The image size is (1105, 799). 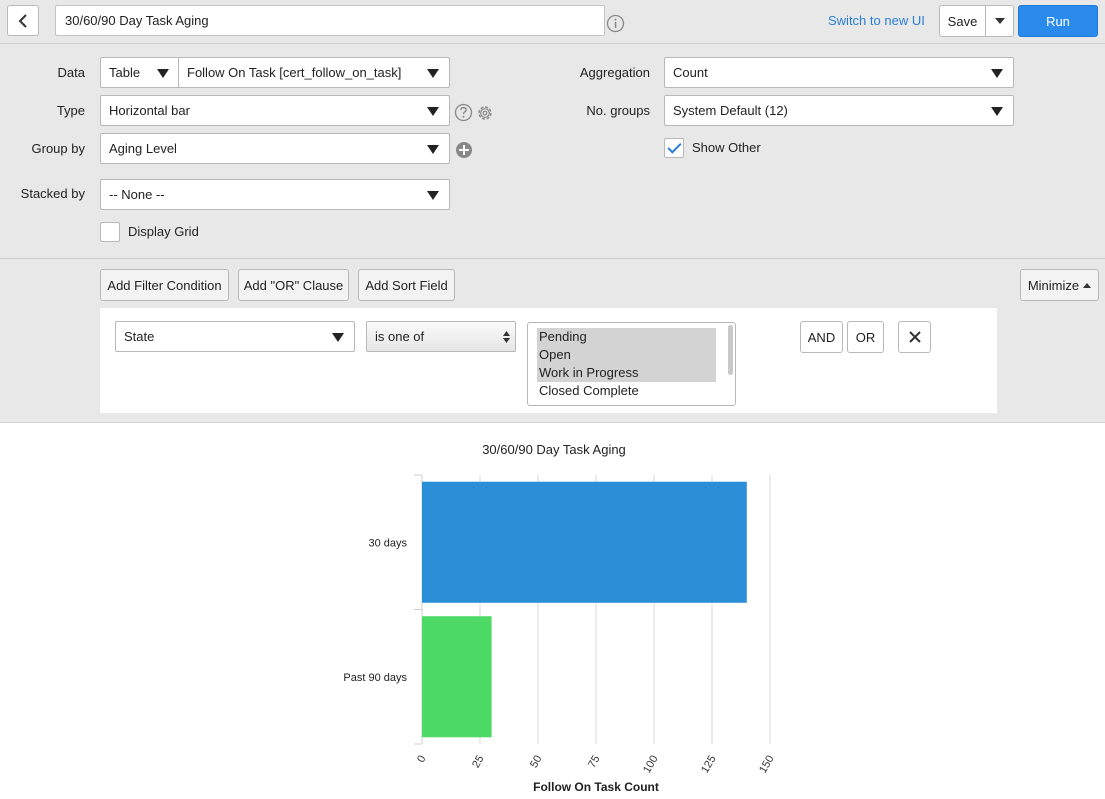 What do you see at coordinates (485, 113) in the screenshot?
I see `gear-icon` at bounding box center [485, 113].